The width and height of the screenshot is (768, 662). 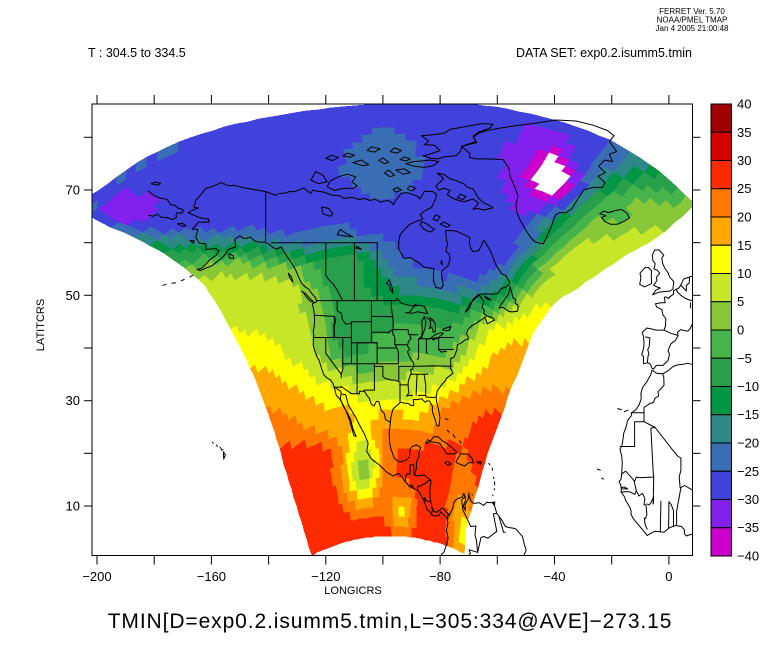 What do you see at coordinates (352, 591) in the screenshot?
I see `svg-text: LONGICRS` at bounding box center [352, 591].